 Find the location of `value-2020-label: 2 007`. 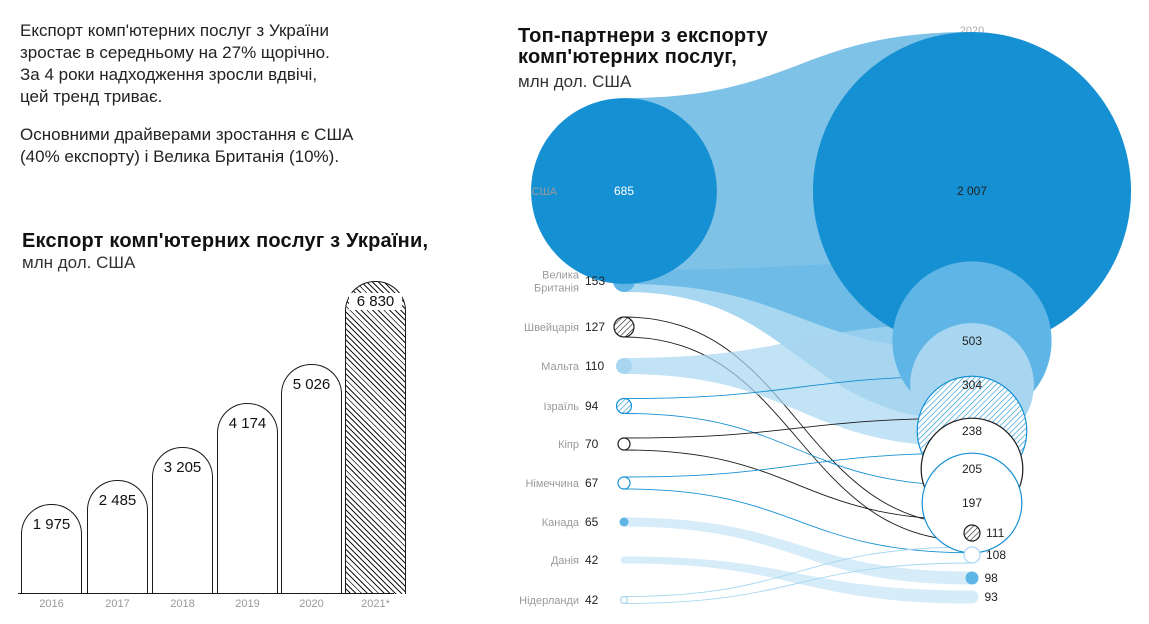

value-2020-label: 2 007 is located at coordinates (972, 191).